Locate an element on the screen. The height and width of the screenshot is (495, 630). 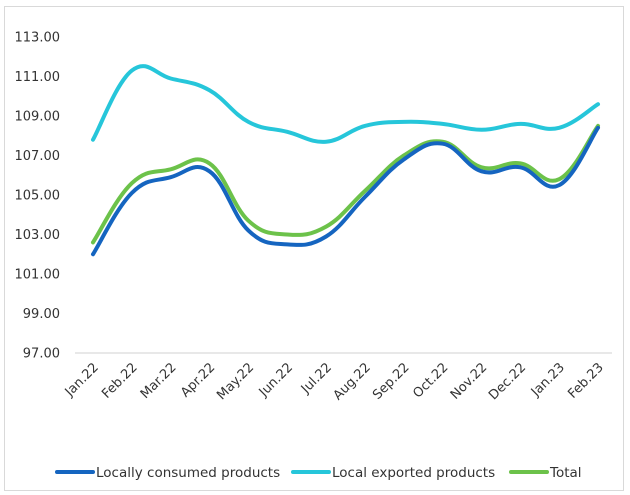
y-tick-label: 111.00 is located at coordinates (38, 77).